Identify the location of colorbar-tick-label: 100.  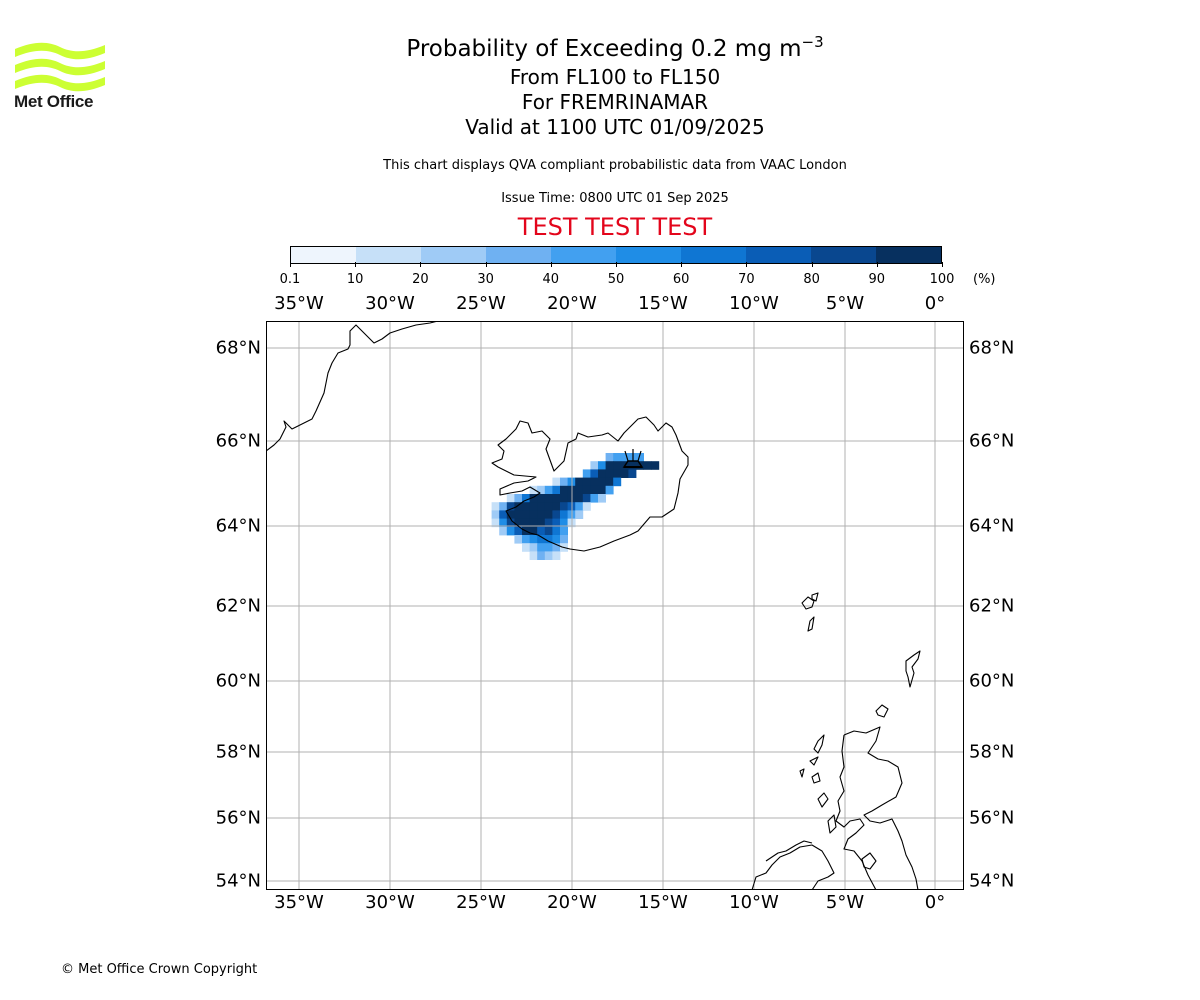
(942, 279).